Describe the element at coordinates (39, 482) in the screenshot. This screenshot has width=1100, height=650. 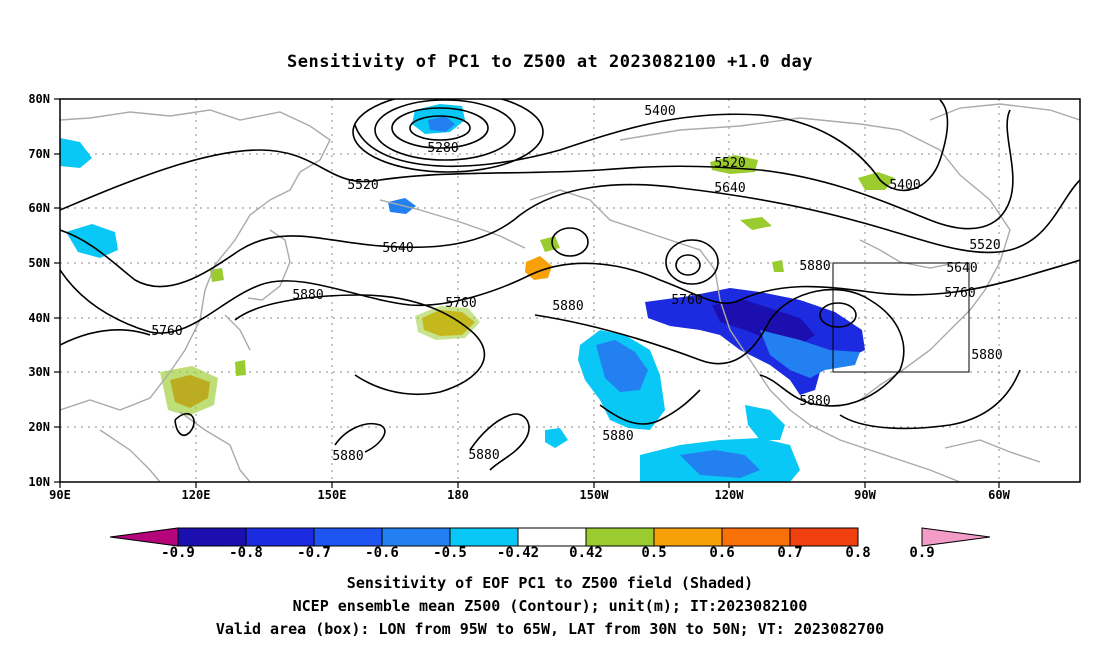
I see `lat-label: 10N` at that location.